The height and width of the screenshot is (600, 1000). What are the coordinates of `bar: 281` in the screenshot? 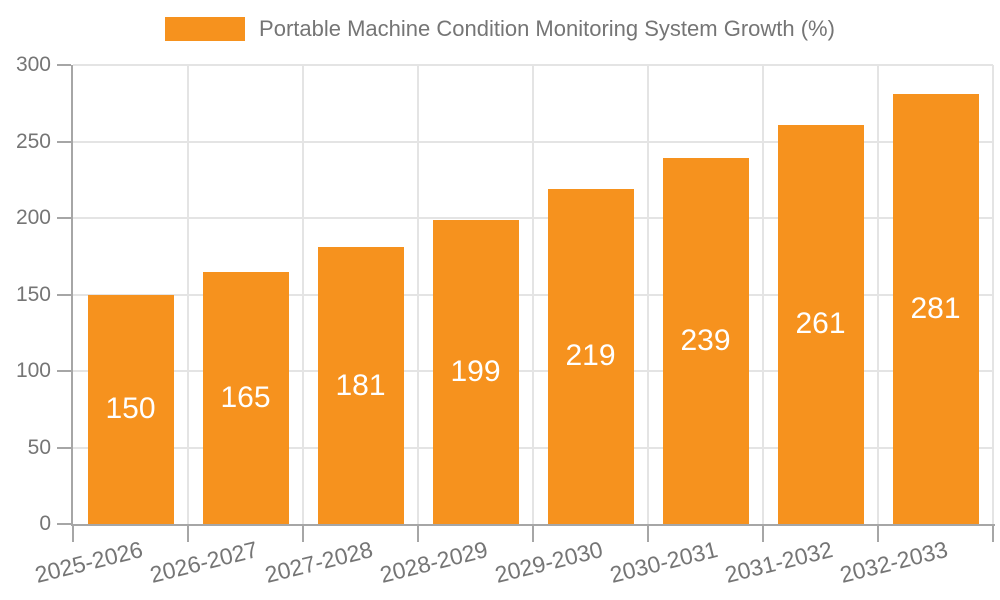 It's located at (935, 309).